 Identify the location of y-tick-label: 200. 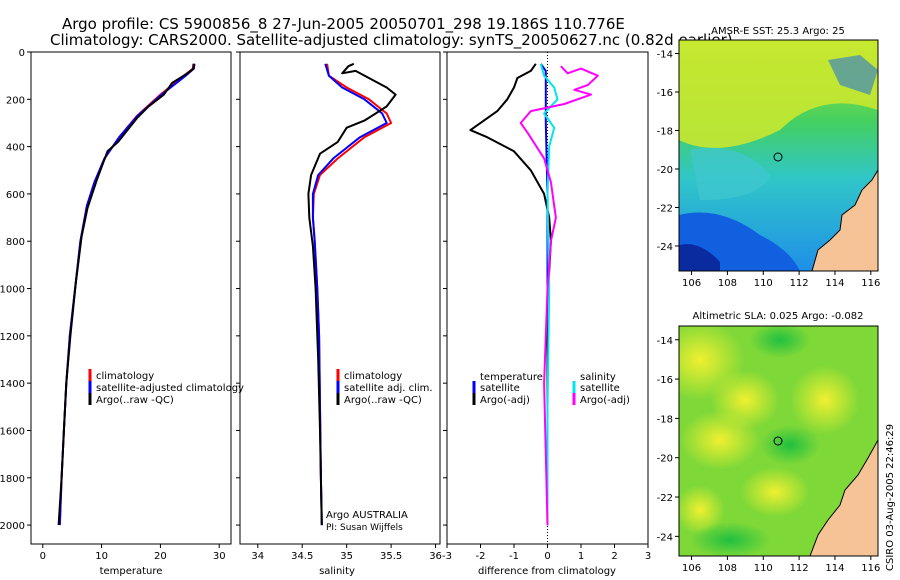
(15, 100).